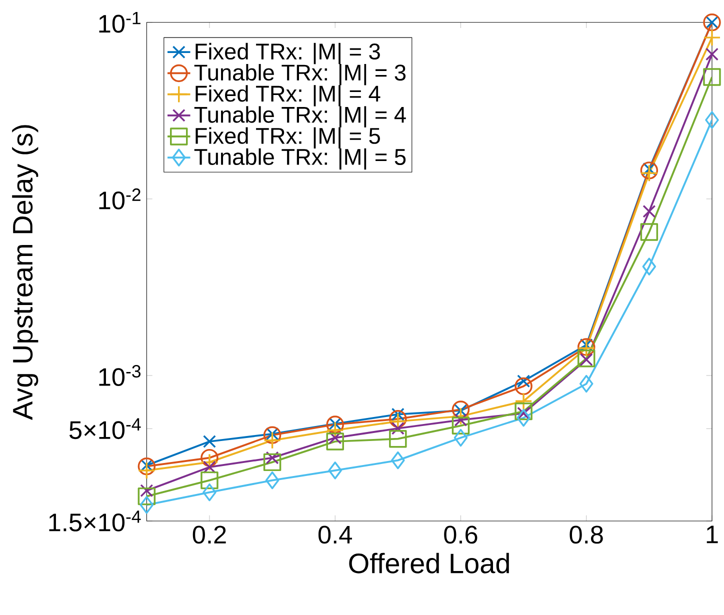  Describe the element at coordinates (335, 535) in the screenshot. I see `x-tick-label: 0.4` at that location.